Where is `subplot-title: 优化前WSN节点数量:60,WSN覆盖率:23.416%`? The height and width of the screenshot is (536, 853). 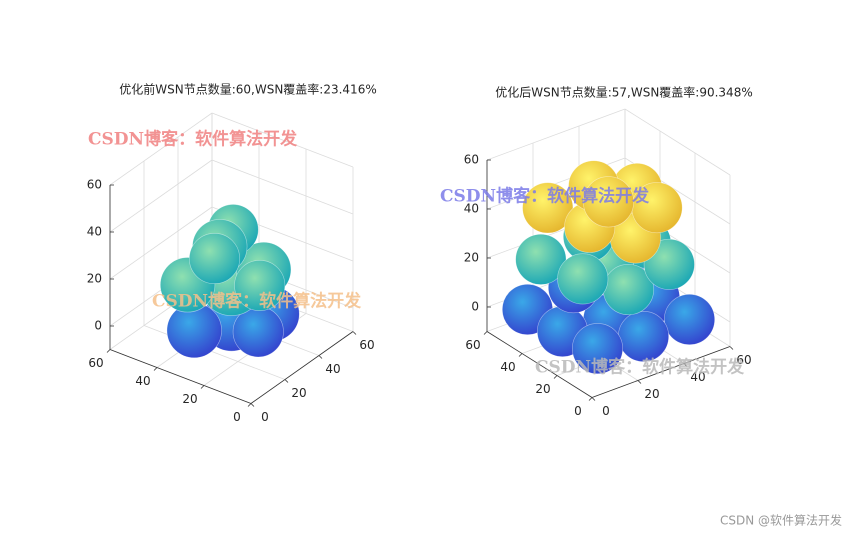 subplot-title: 优化前WSN节点数量:60,WSN覆盖率:23.416% is located at coordinates (247, 89).